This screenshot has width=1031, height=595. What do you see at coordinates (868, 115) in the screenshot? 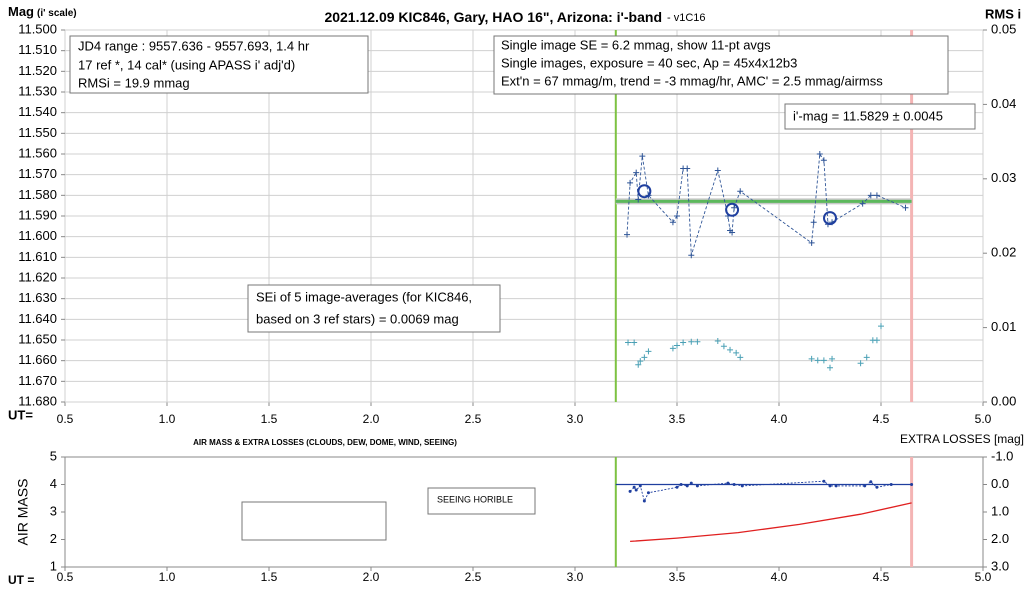
I see `result: i'-mag = 11.5829 ± 0.0045` at bounding box center [868, 115].